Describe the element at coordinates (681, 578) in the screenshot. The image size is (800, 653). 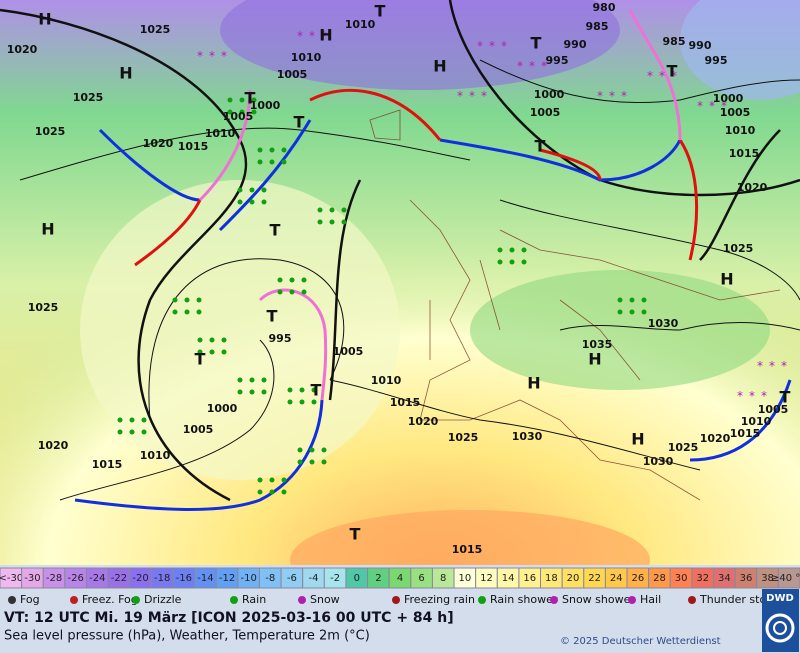
I see `colorbar-label: 30` at that location.